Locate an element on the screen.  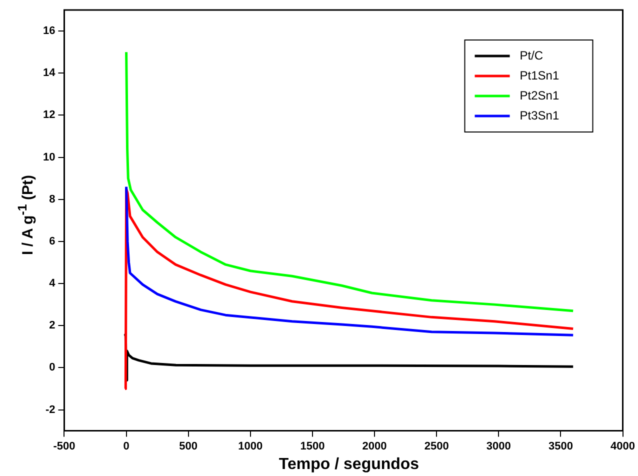
x-tick-label: 1500 is located at coordinates (312, 446).